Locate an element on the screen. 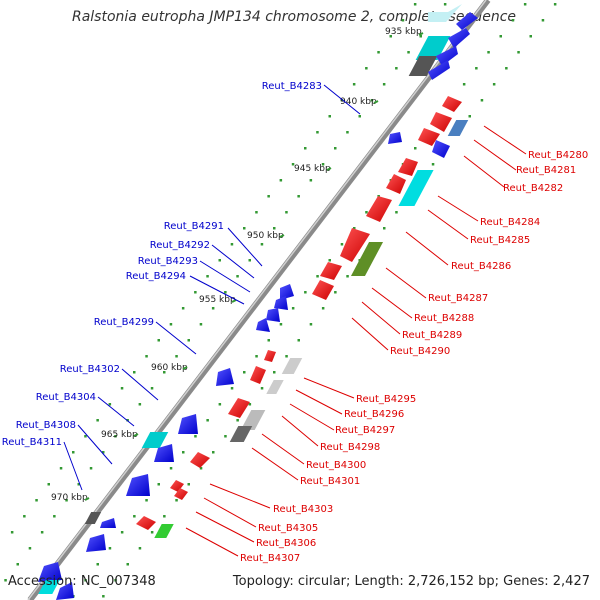  scale-label: 955 kbp is located at coordinates (217, 300).